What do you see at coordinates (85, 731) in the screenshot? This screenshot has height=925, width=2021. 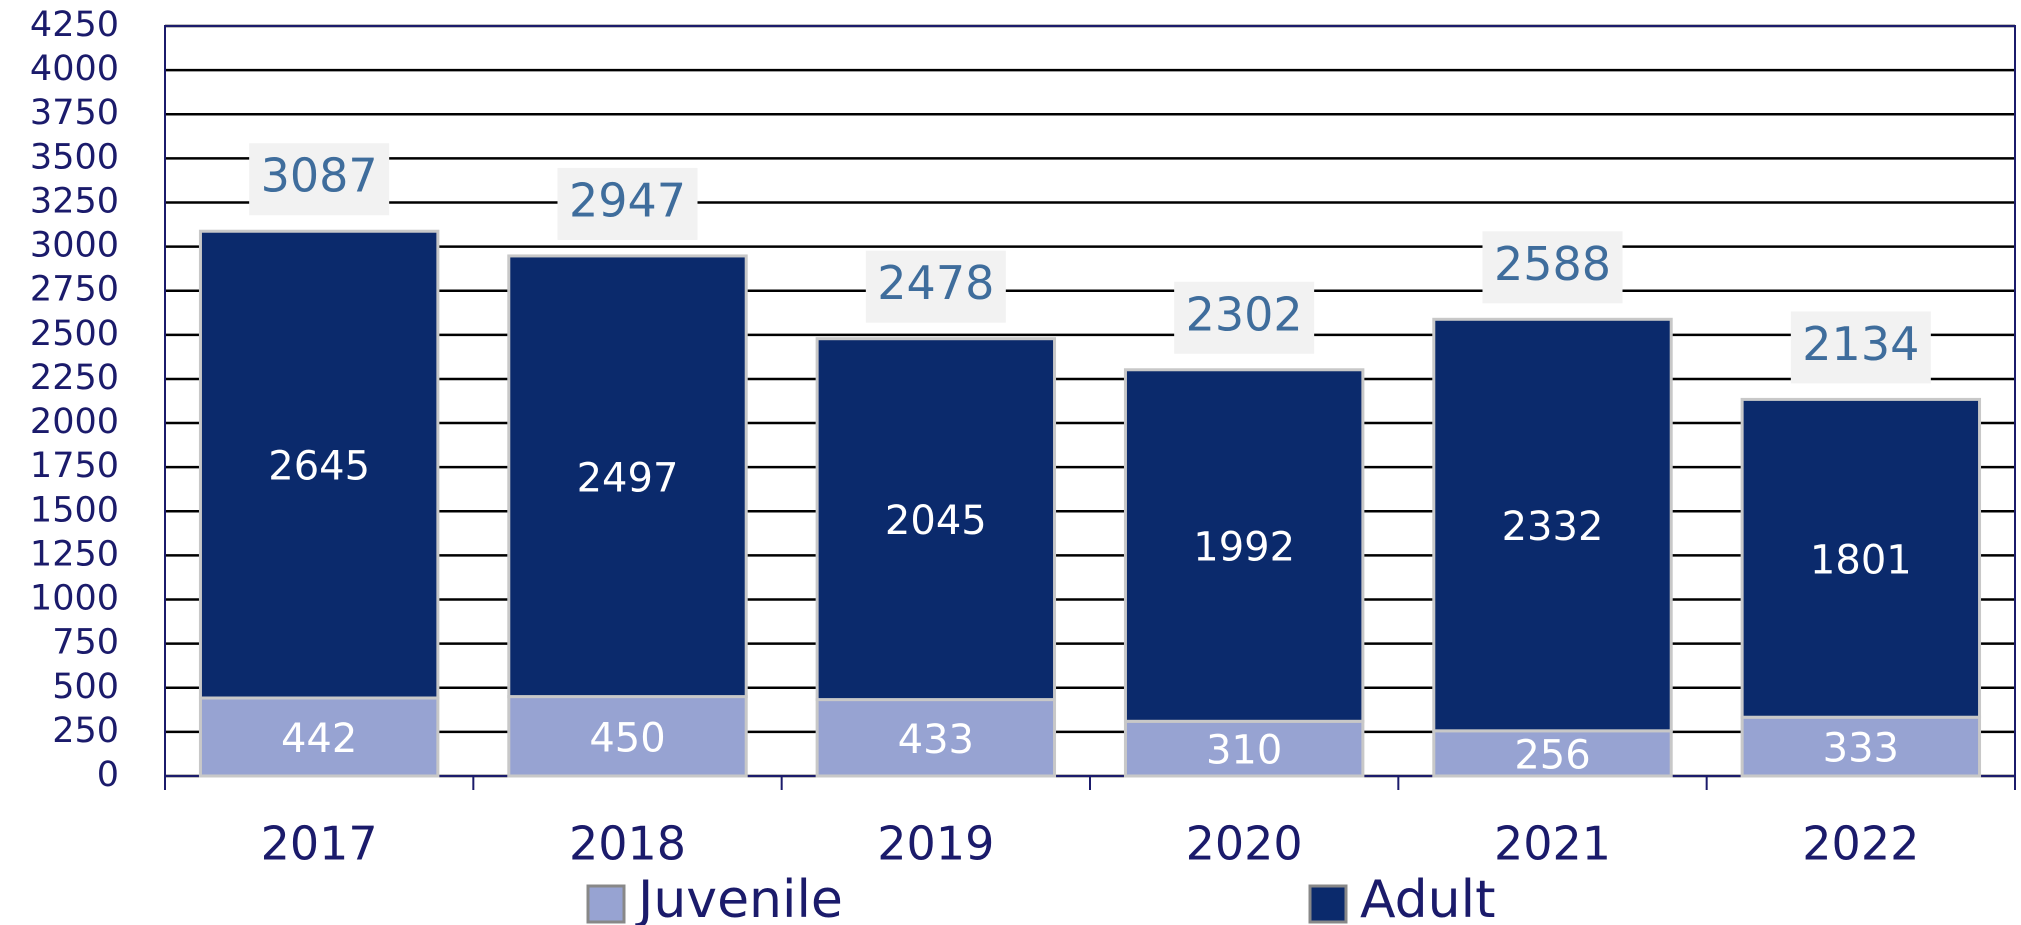 I see `y-tick-label: 250` at bounding box center [85, 731].